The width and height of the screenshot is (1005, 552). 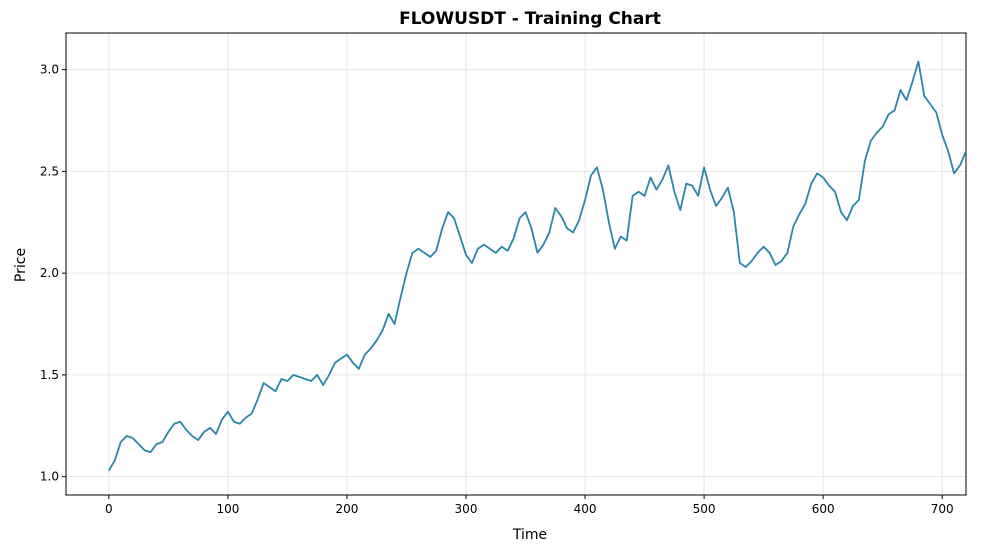 I want to click on x-axis-label: Time, so click(x=529, y=535).